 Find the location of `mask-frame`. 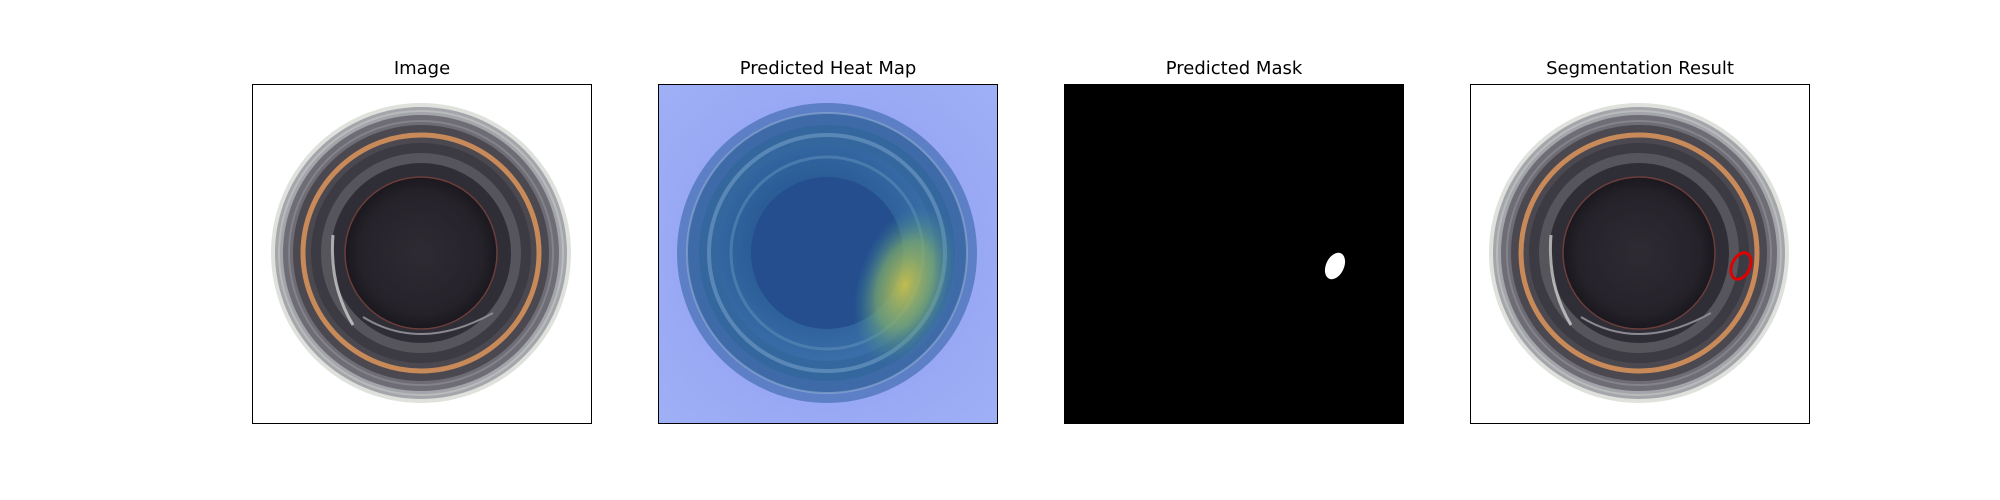

mask-frame is located at coordinates (1234, 254).